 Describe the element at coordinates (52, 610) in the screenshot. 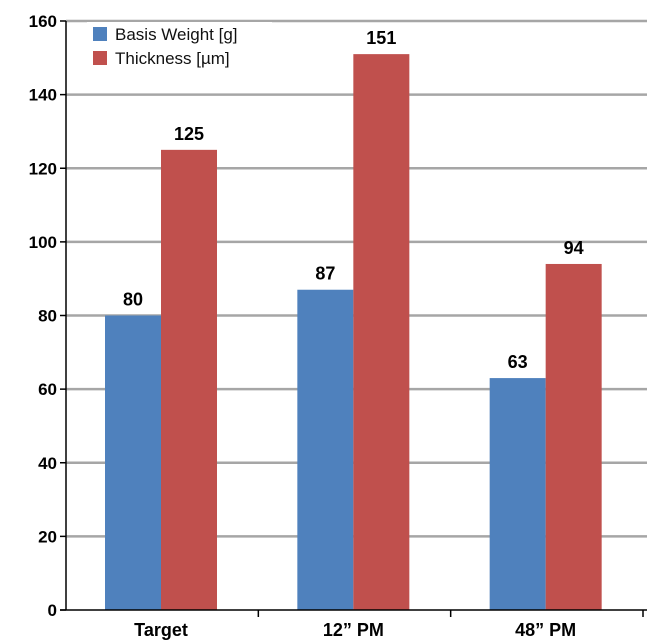

I see `y-tick-label: 0` at that location.